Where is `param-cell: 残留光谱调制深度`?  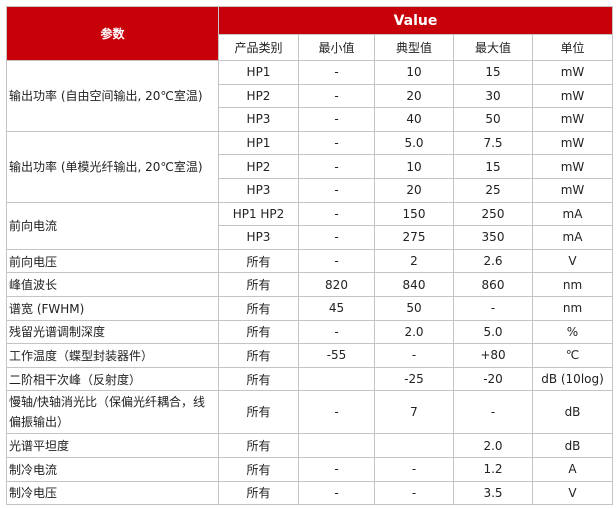 param-cell: 残留光谱调制深度 is located at coordinates (112, 332).